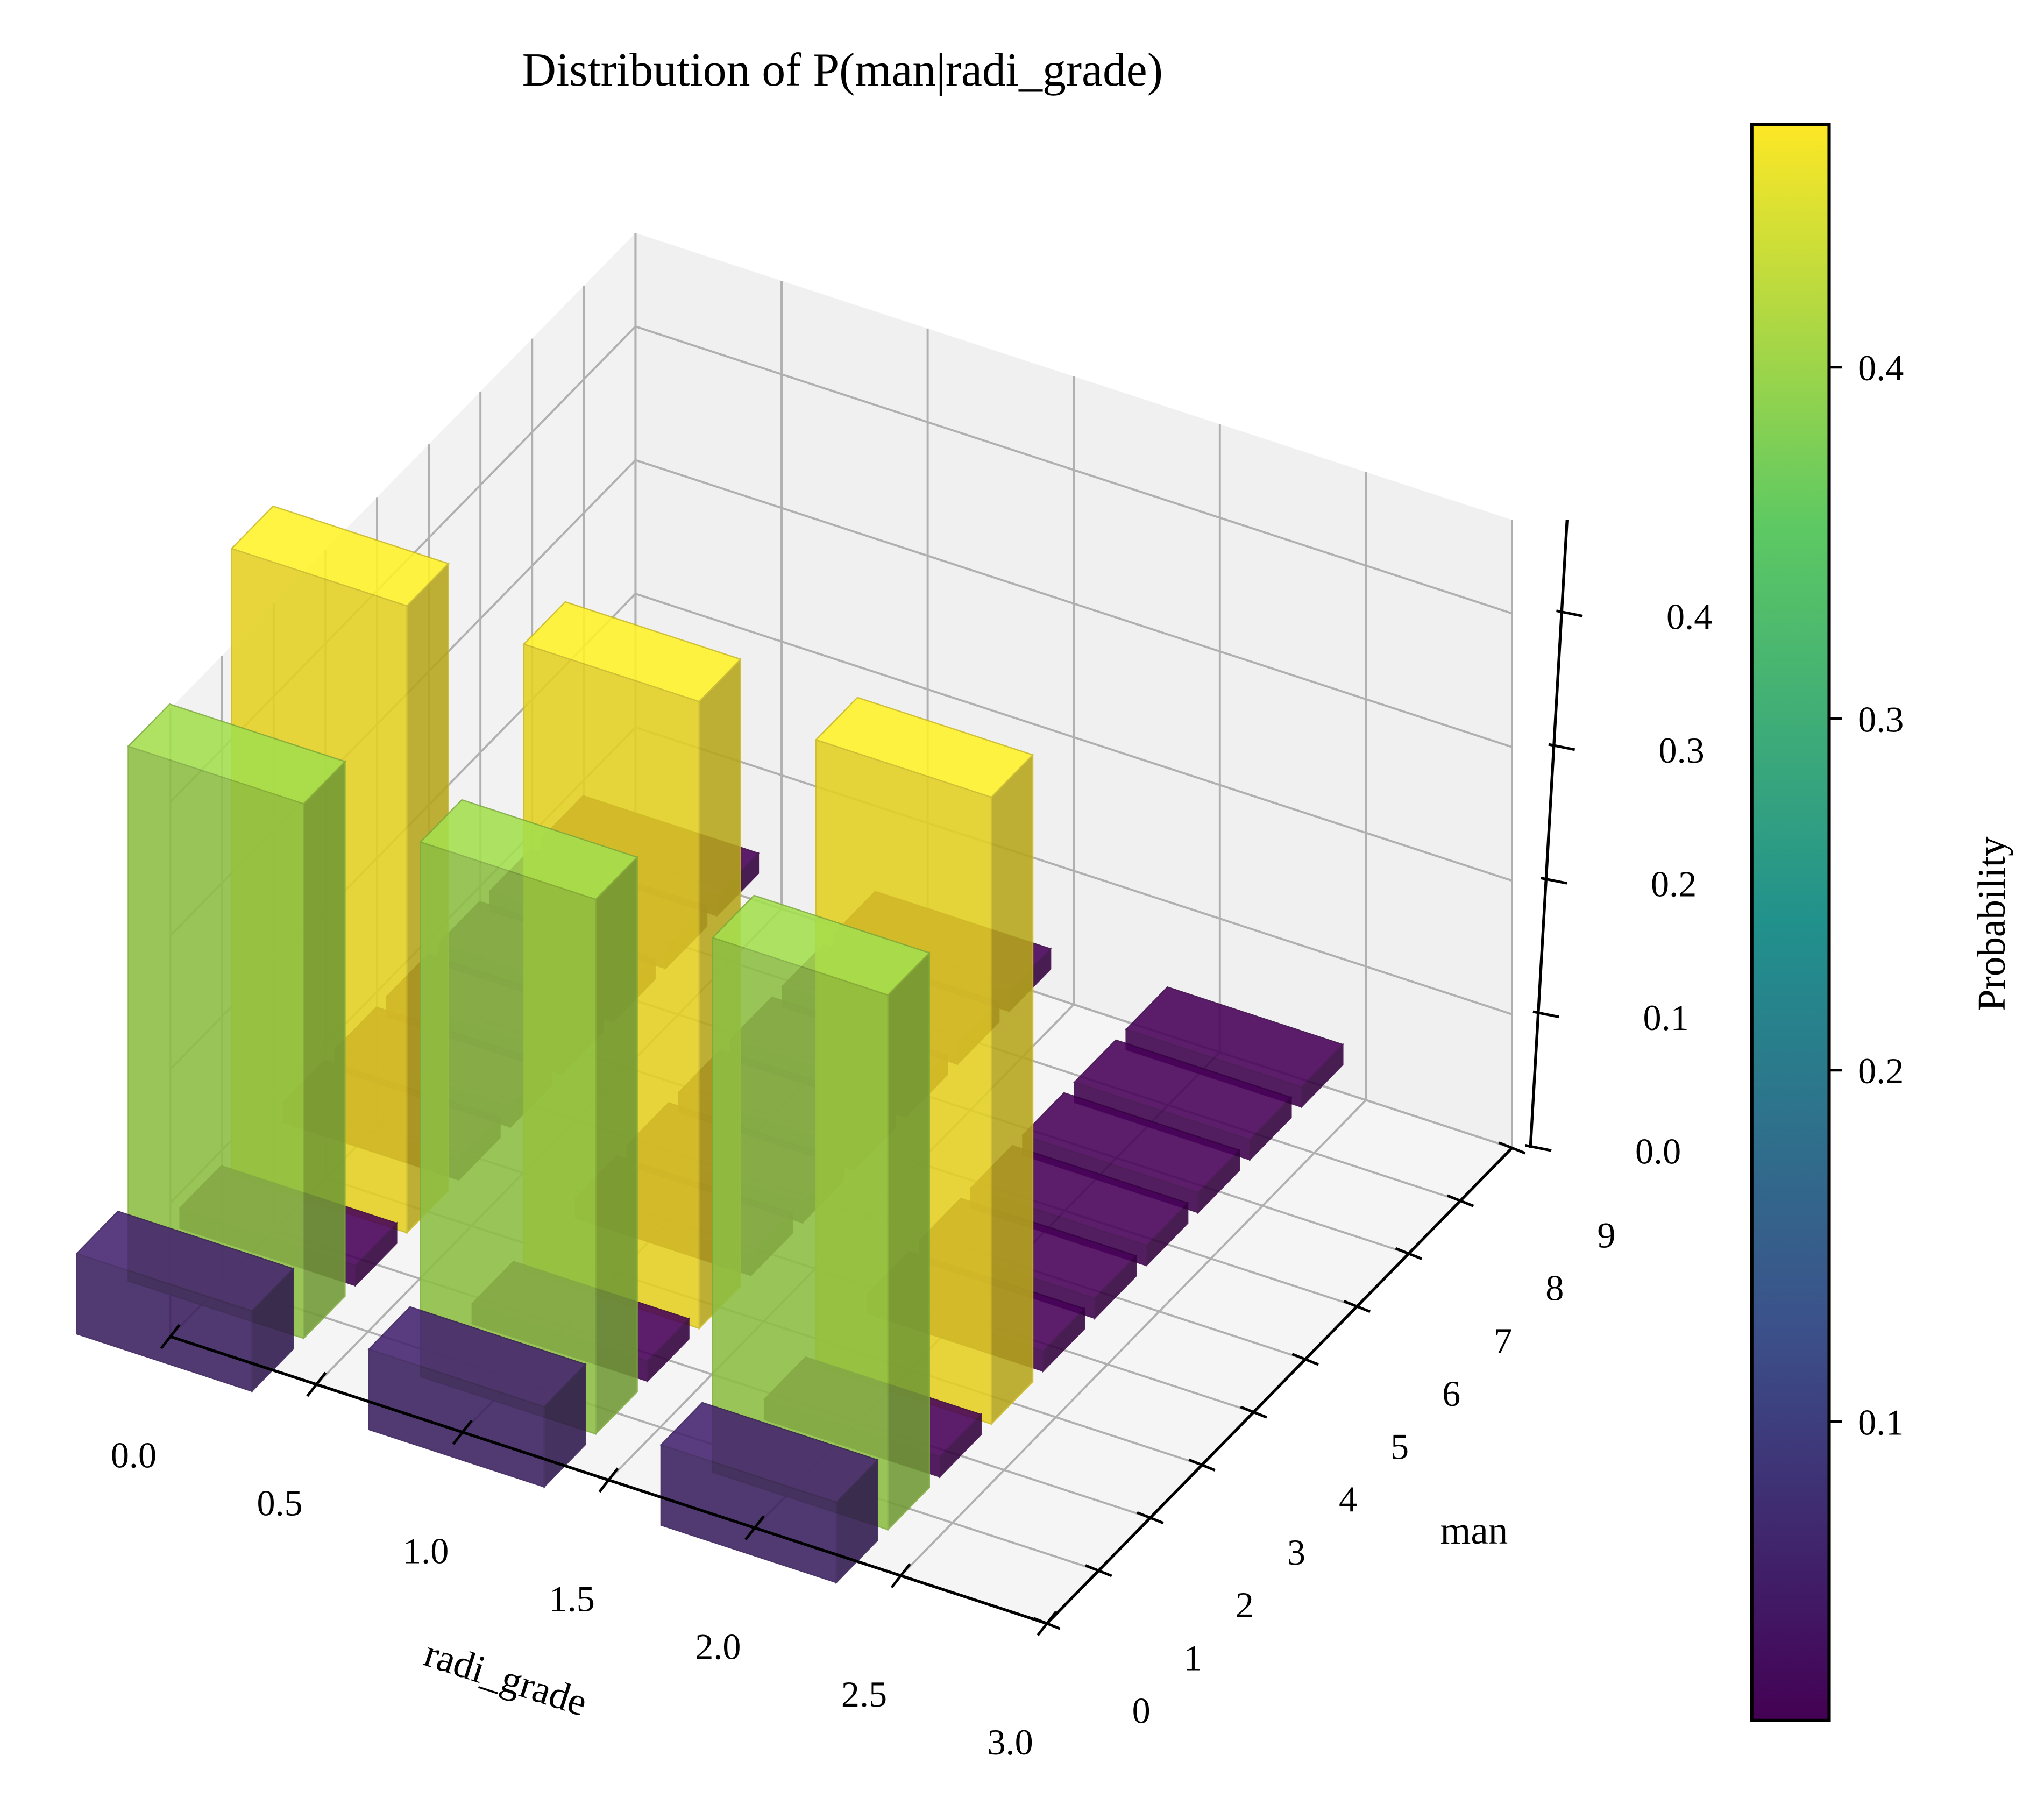 The image size is (2044, 1798). Describe the element at coordinates (1503, 1340) in the screenshot. I see `y-tick-label: 7` at that location.